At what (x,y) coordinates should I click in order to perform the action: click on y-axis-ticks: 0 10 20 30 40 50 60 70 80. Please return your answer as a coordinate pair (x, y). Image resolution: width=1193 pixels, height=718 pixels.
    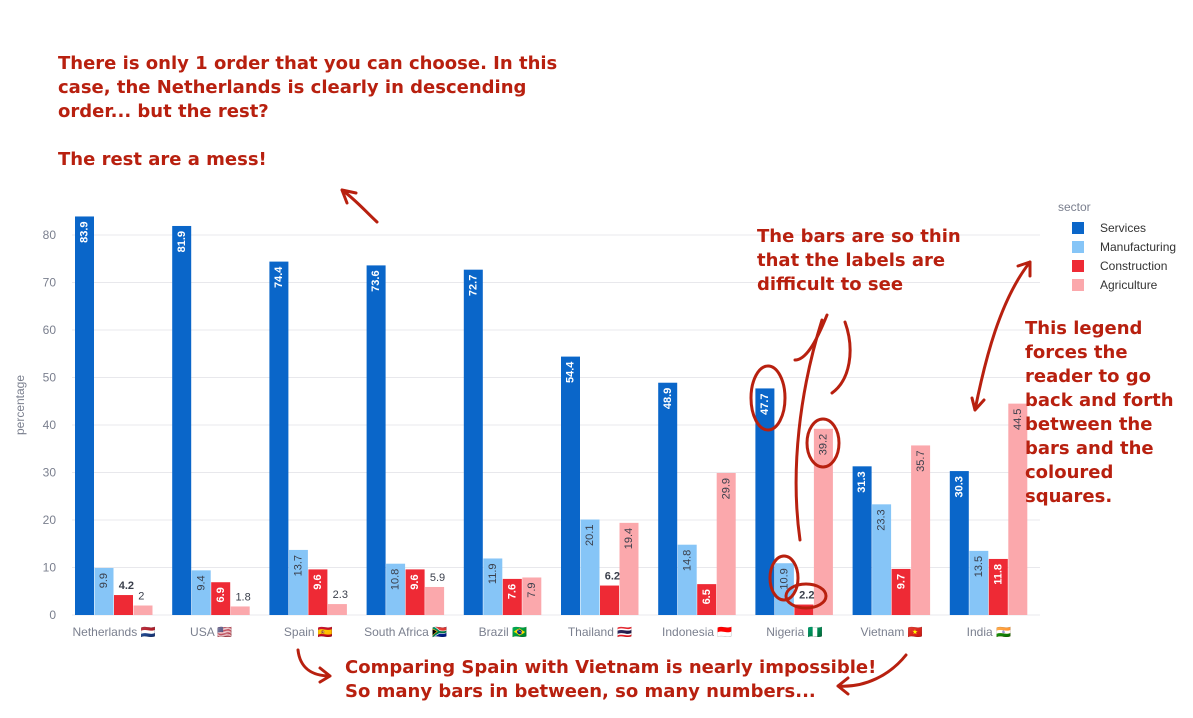
    Looking at the image, I should click on (50, 425).